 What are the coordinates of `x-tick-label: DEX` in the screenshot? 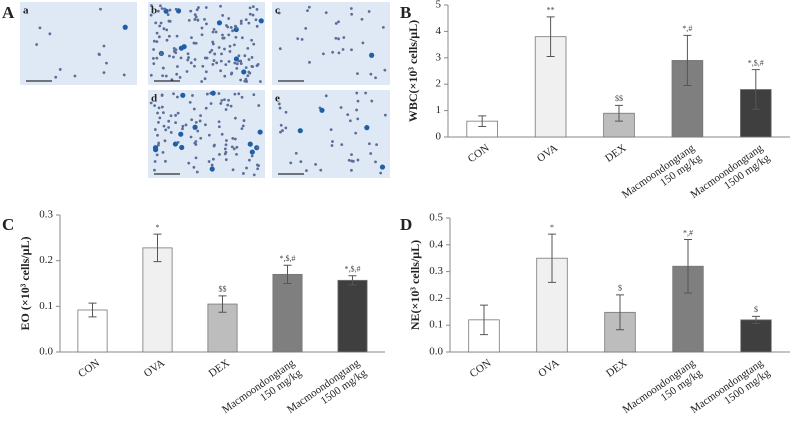 It's located at (218, 368).